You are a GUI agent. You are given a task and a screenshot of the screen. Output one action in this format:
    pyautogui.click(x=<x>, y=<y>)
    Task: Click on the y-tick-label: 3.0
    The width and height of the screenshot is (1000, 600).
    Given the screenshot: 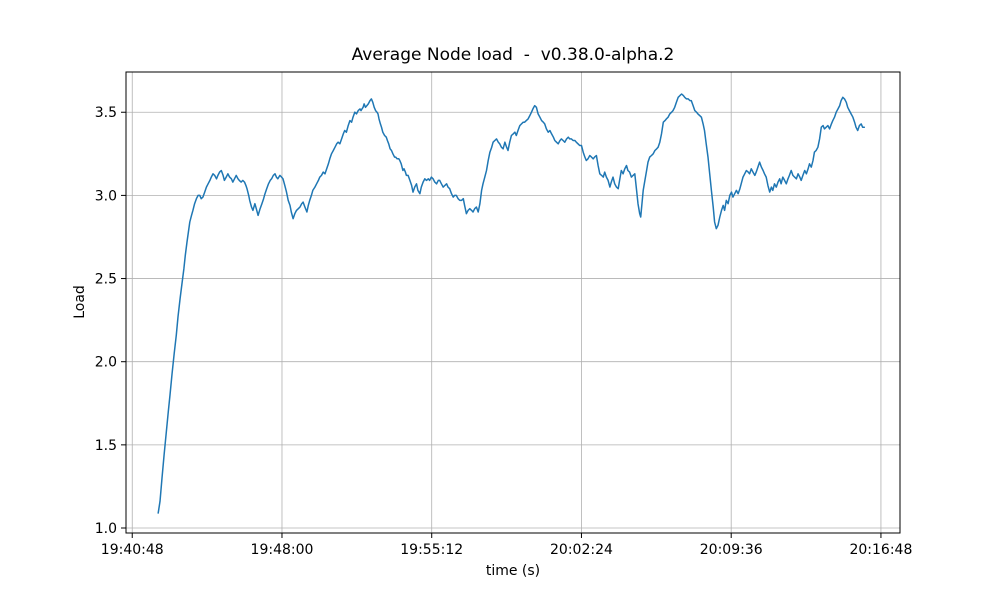 What is the action you would take?
    pyautogui.click(x=106, y=196)
    